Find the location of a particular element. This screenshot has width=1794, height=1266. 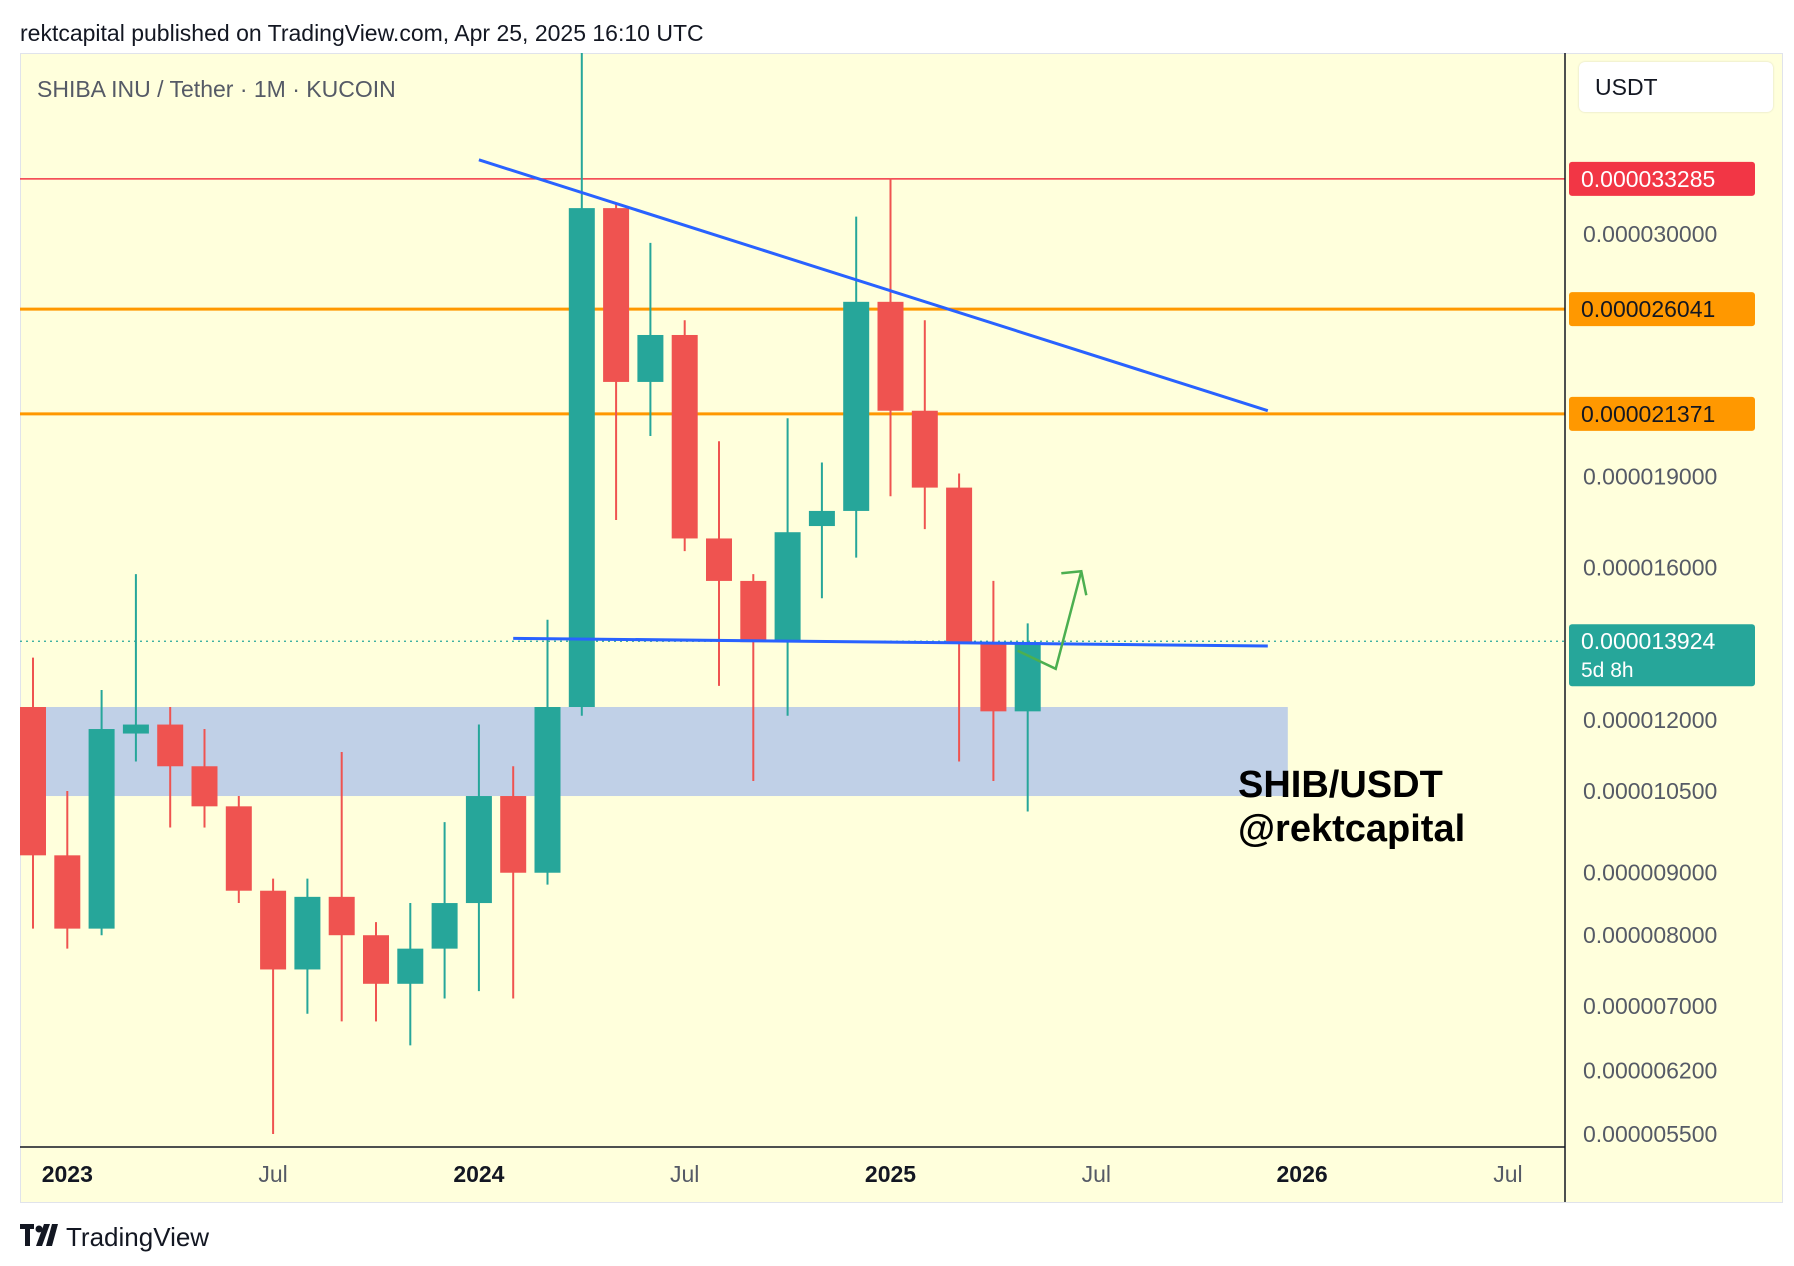

currency-selector: USDT is located at coordinates (1676, 87).